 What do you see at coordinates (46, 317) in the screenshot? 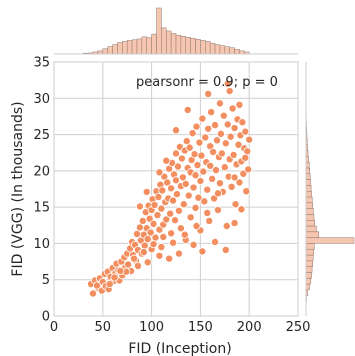
I see `y-tick-label: 0` at bounding box center [46, 317].